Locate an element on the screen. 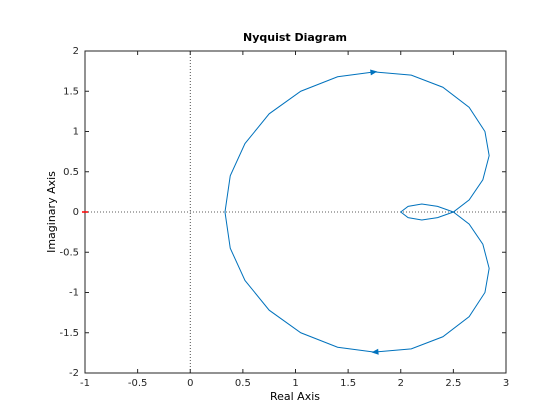  y-tick-label: 1 is located at coordinates (76, 132).